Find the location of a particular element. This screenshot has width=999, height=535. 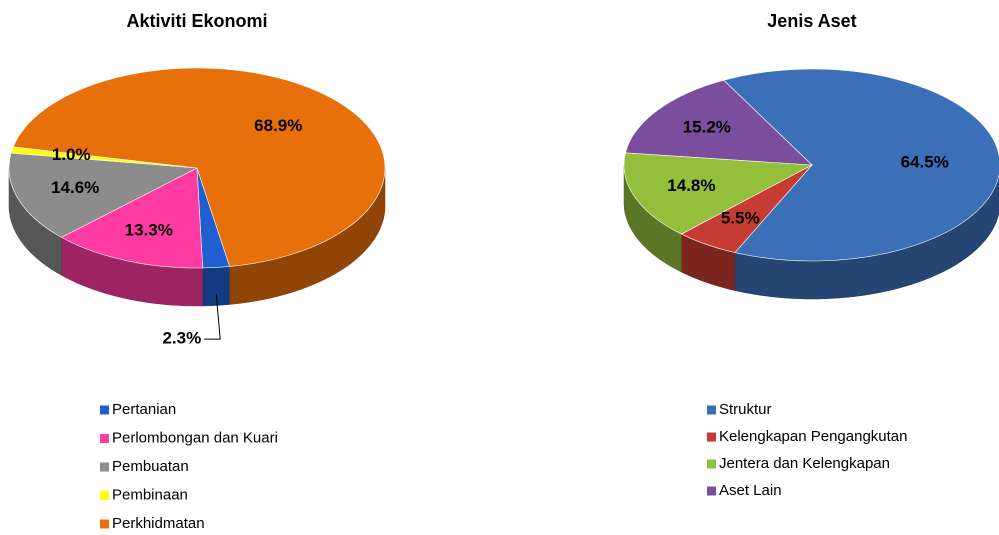

chart-title: Aktiviti Ekonomi is located at coordinates (196, 21).